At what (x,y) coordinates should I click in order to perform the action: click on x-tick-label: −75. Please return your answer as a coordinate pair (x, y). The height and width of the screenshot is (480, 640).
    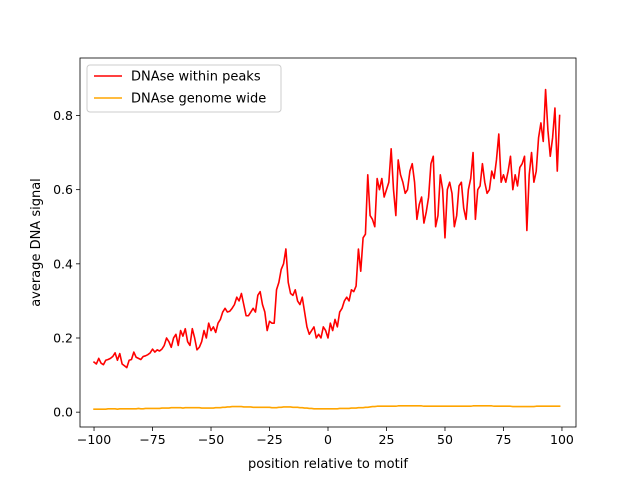
    Looking at the image, I should click on (152, 439).